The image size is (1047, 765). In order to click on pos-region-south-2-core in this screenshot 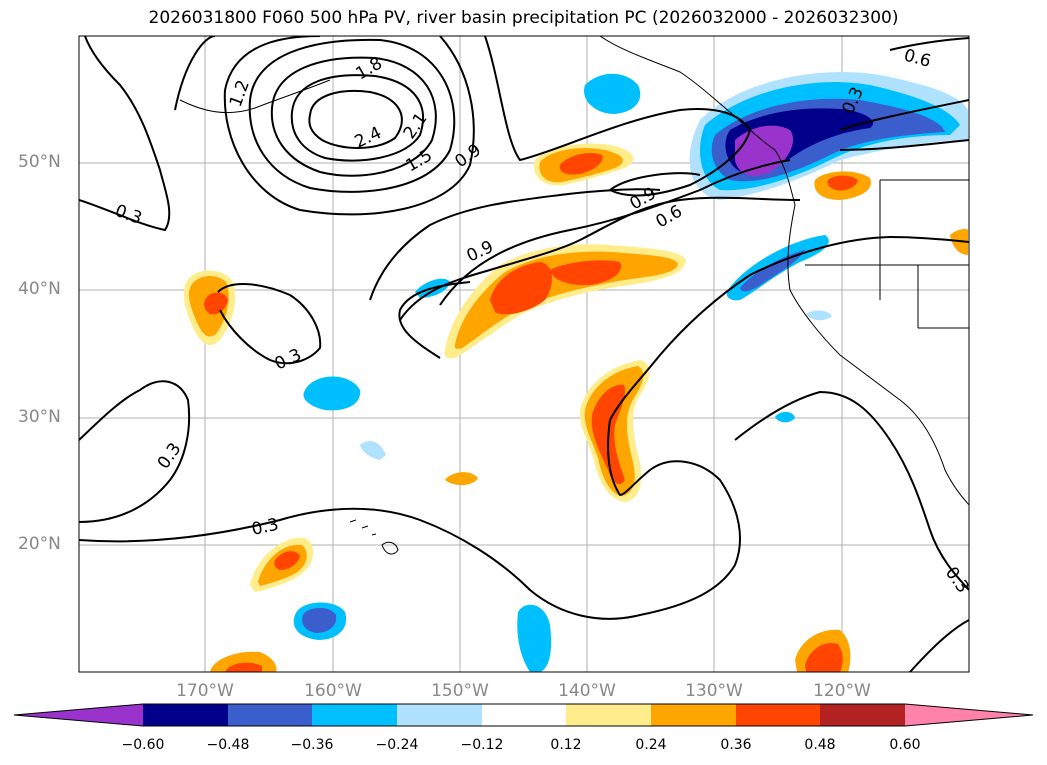, I will do `click(243, 667)`.